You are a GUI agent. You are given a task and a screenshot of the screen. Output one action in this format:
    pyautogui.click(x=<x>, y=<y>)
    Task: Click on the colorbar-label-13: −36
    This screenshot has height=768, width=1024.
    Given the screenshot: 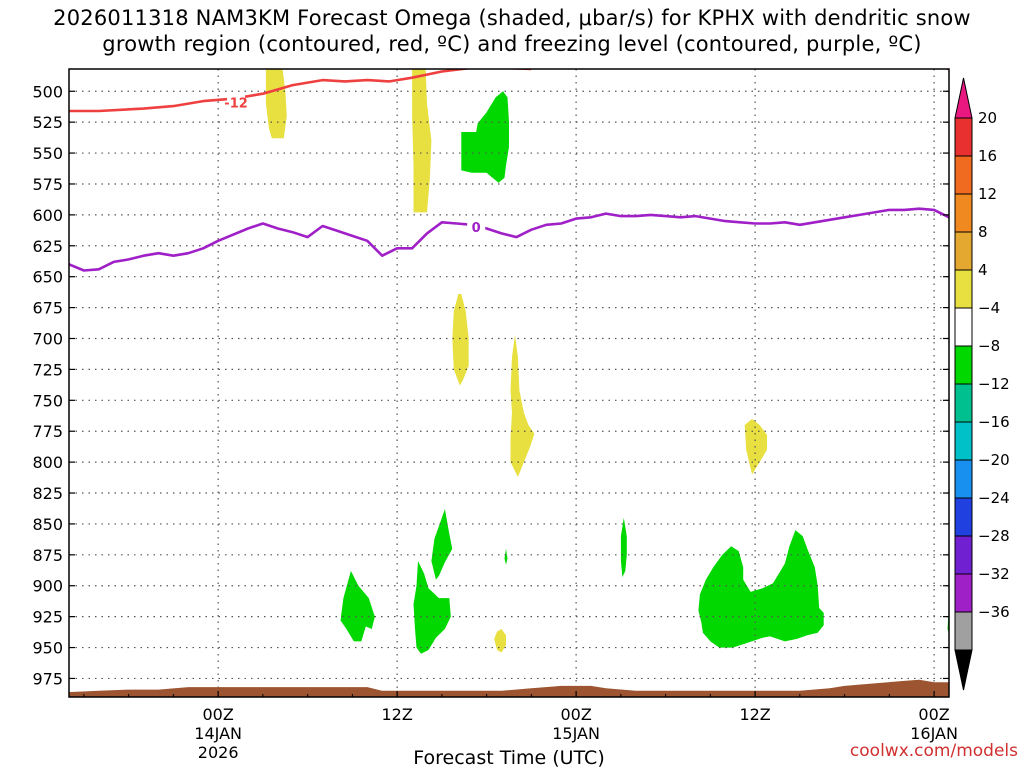 What is the action you would take?
    pyautogui.click(x=994, y=612)
    